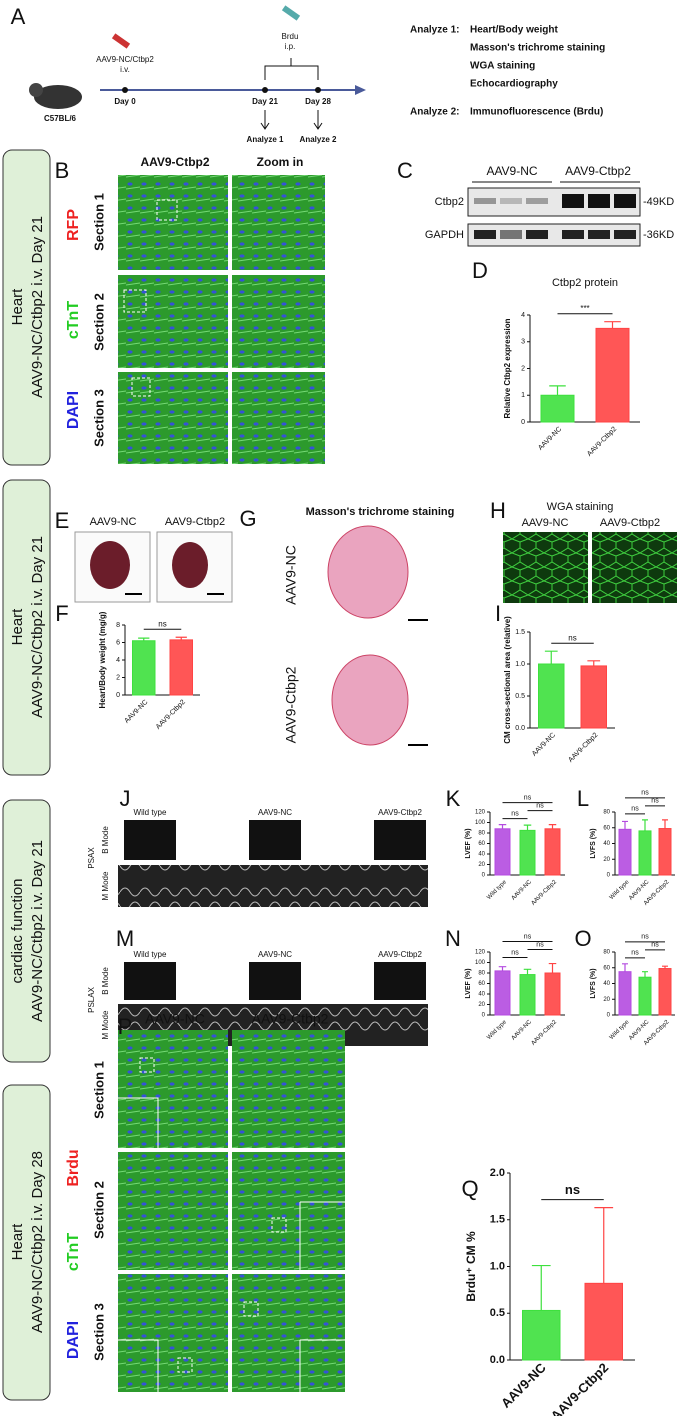 The image size is (685, 1416). What do you see at coordinates (118, 625) in the screenshot?
I see `y-tick-label: 8` at bounding box center [118, 625].